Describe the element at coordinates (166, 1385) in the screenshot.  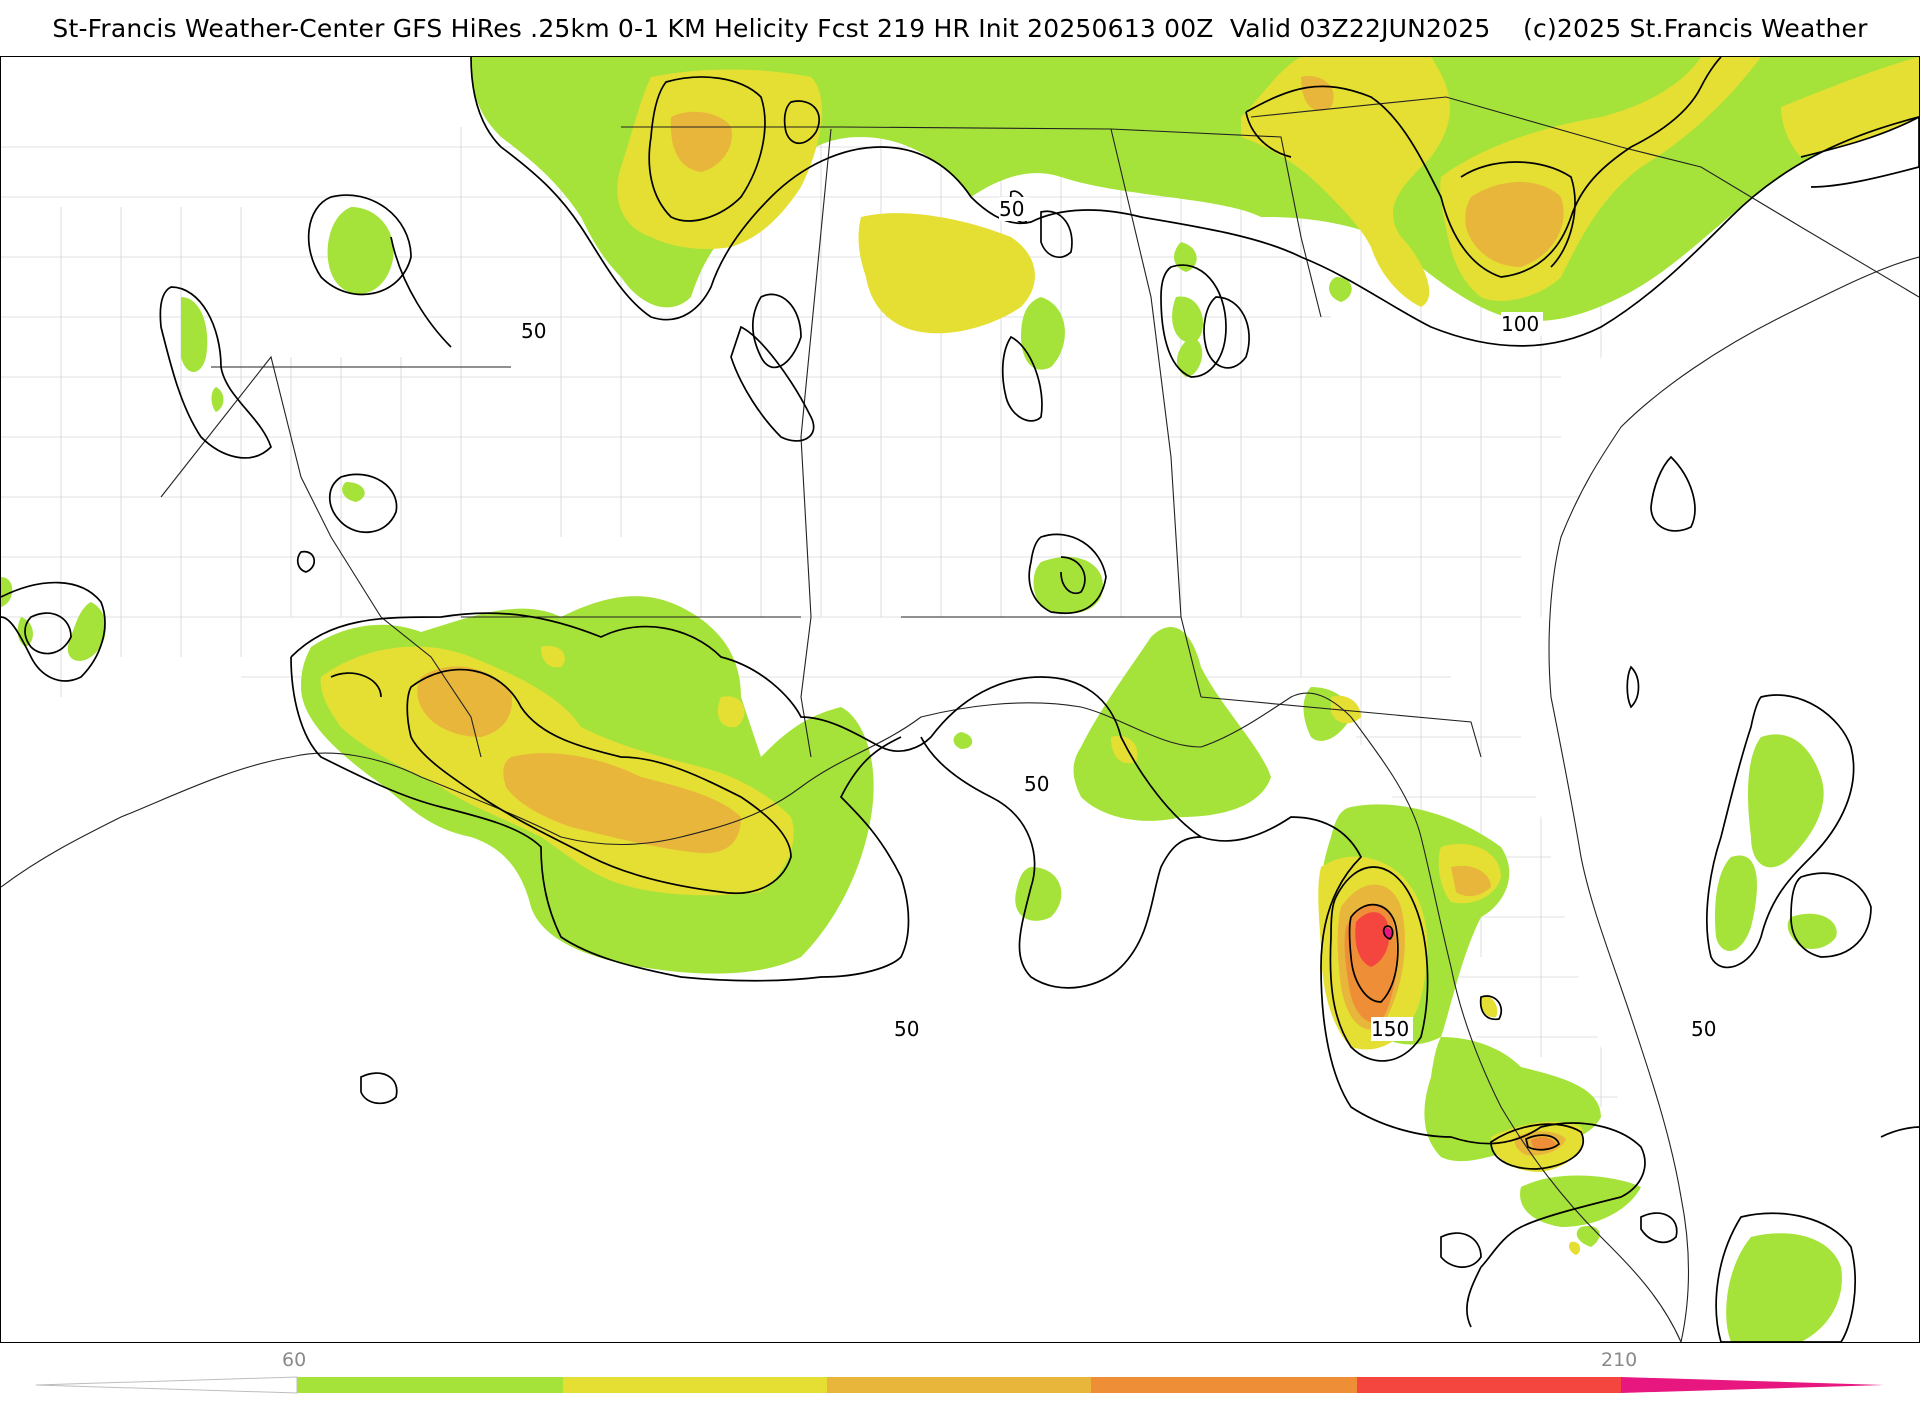
I see `colorbar-segment-low` at that location.